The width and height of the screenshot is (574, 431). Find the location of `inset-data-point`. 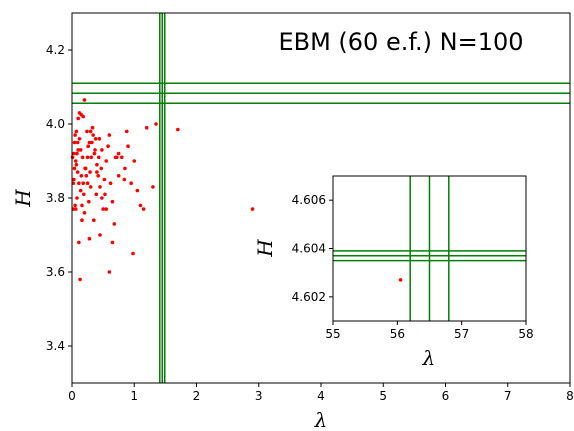

inset-data-point is located at coordinates (400, 280).